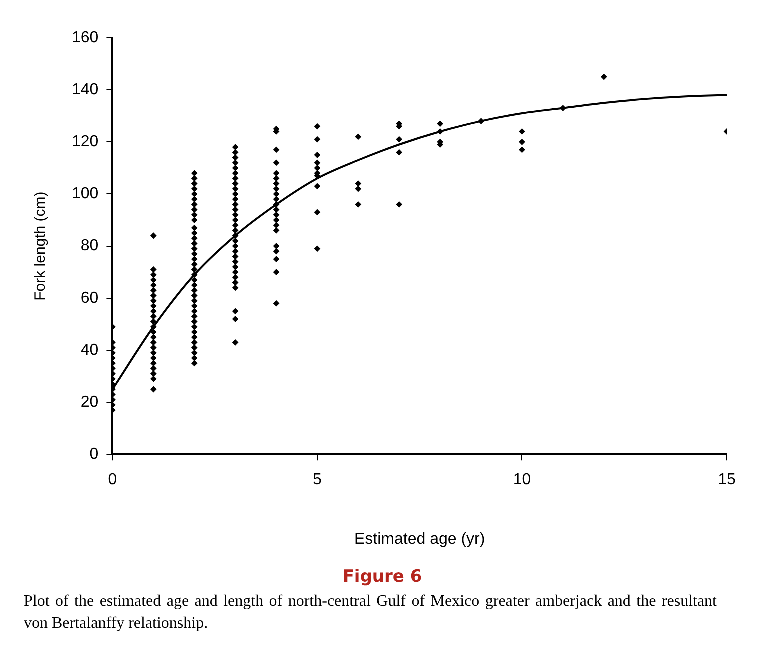 The width and height of the screenshot is (765, 645). I want to click on x-tick-label: 15, so click(727, 480).